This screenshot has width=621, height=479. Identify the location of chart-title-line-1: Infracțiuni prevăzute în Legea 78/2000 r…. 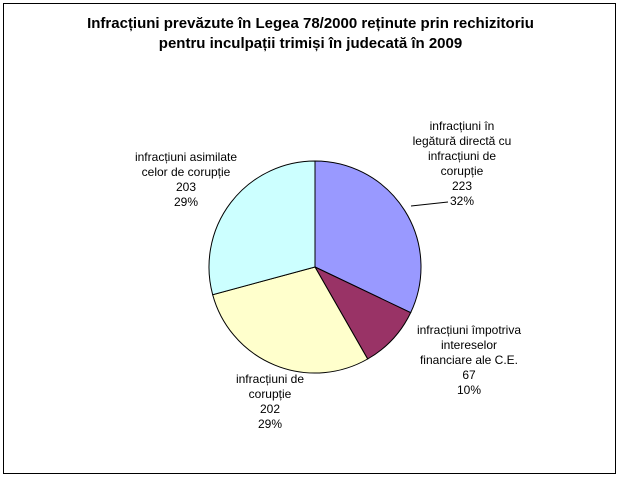
(310, 23).